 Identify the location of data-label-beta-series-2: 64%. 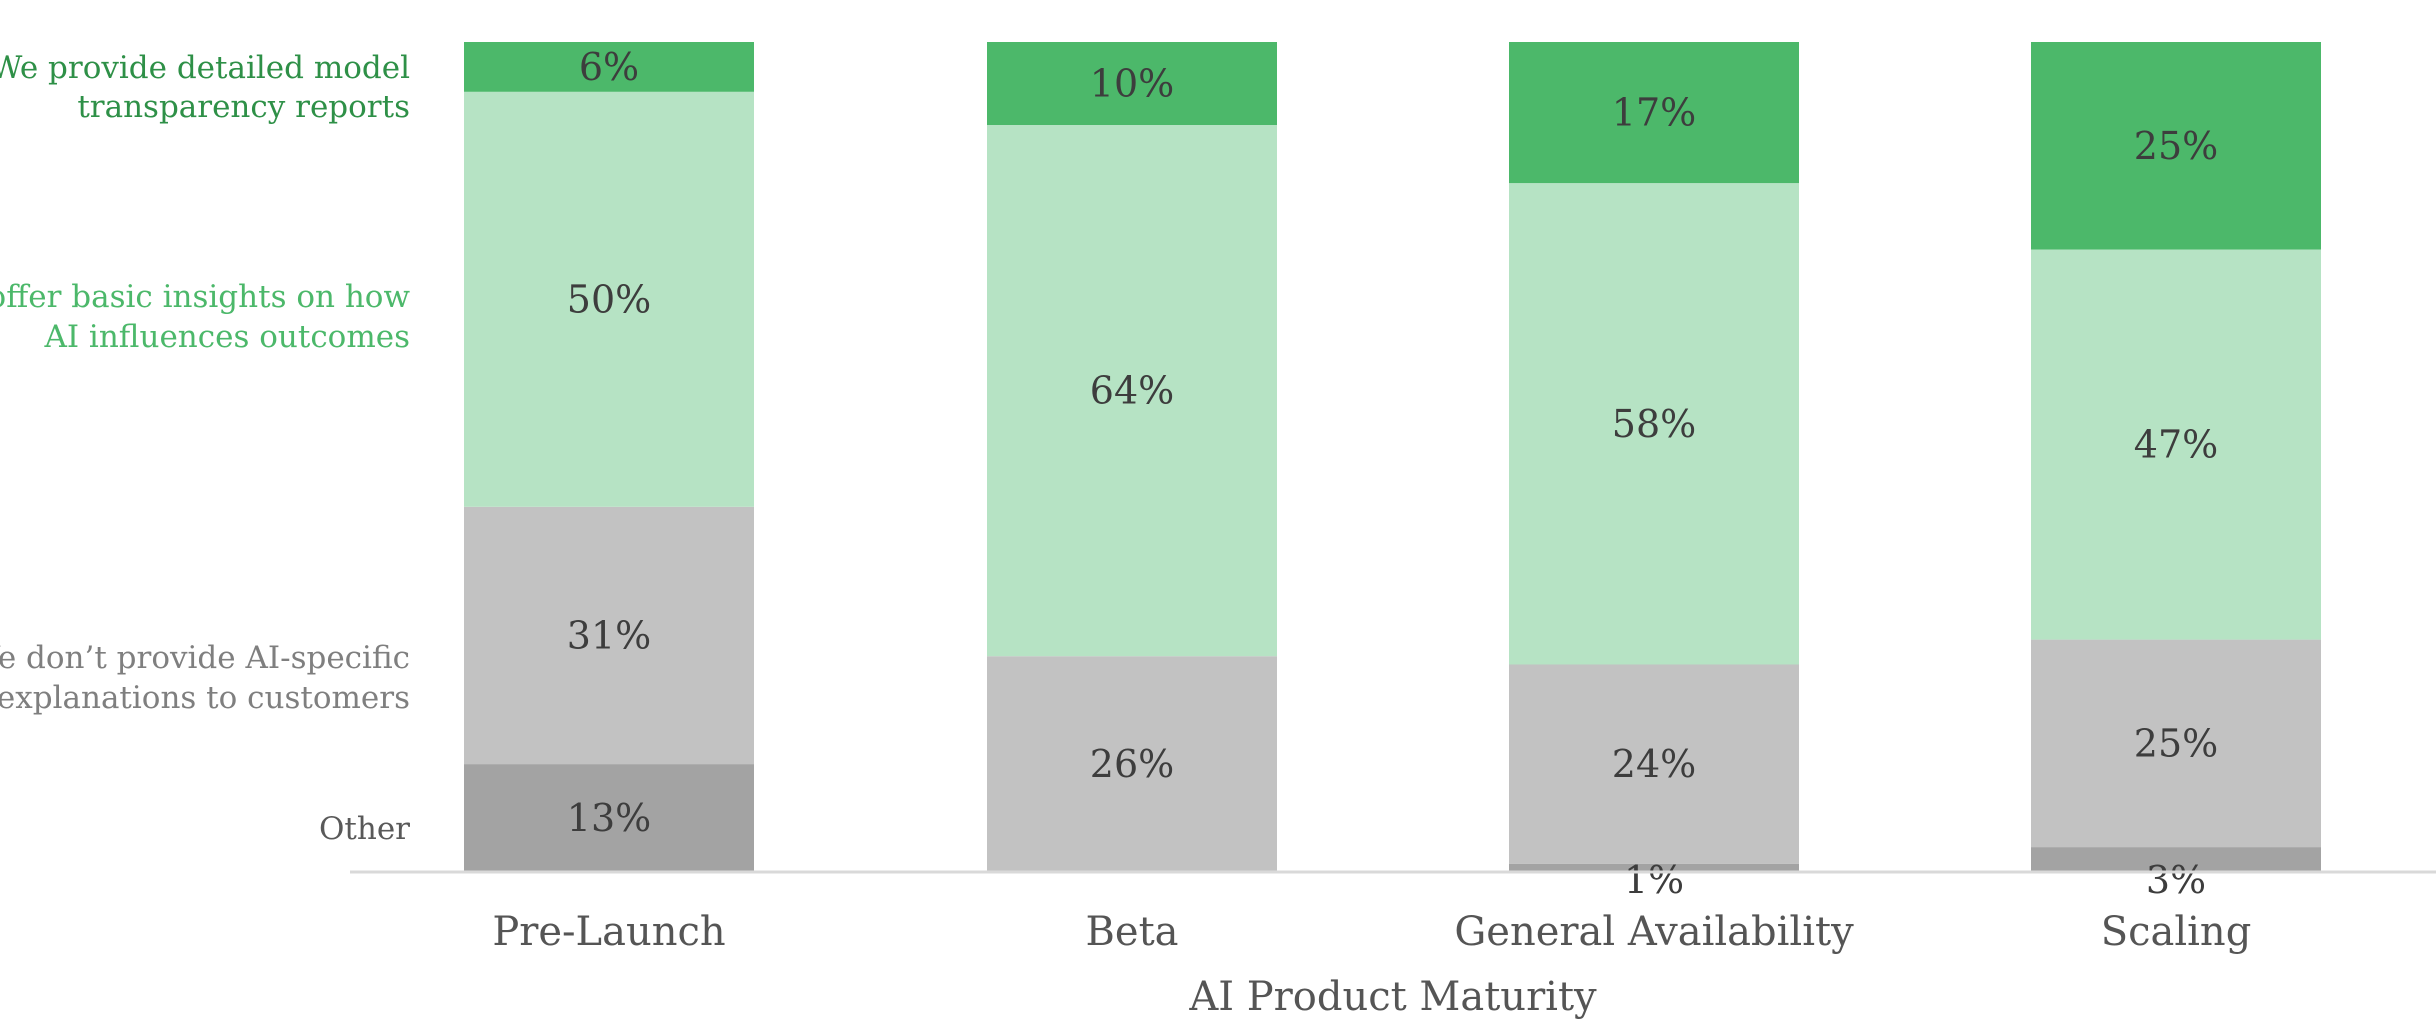
(1132, 391).